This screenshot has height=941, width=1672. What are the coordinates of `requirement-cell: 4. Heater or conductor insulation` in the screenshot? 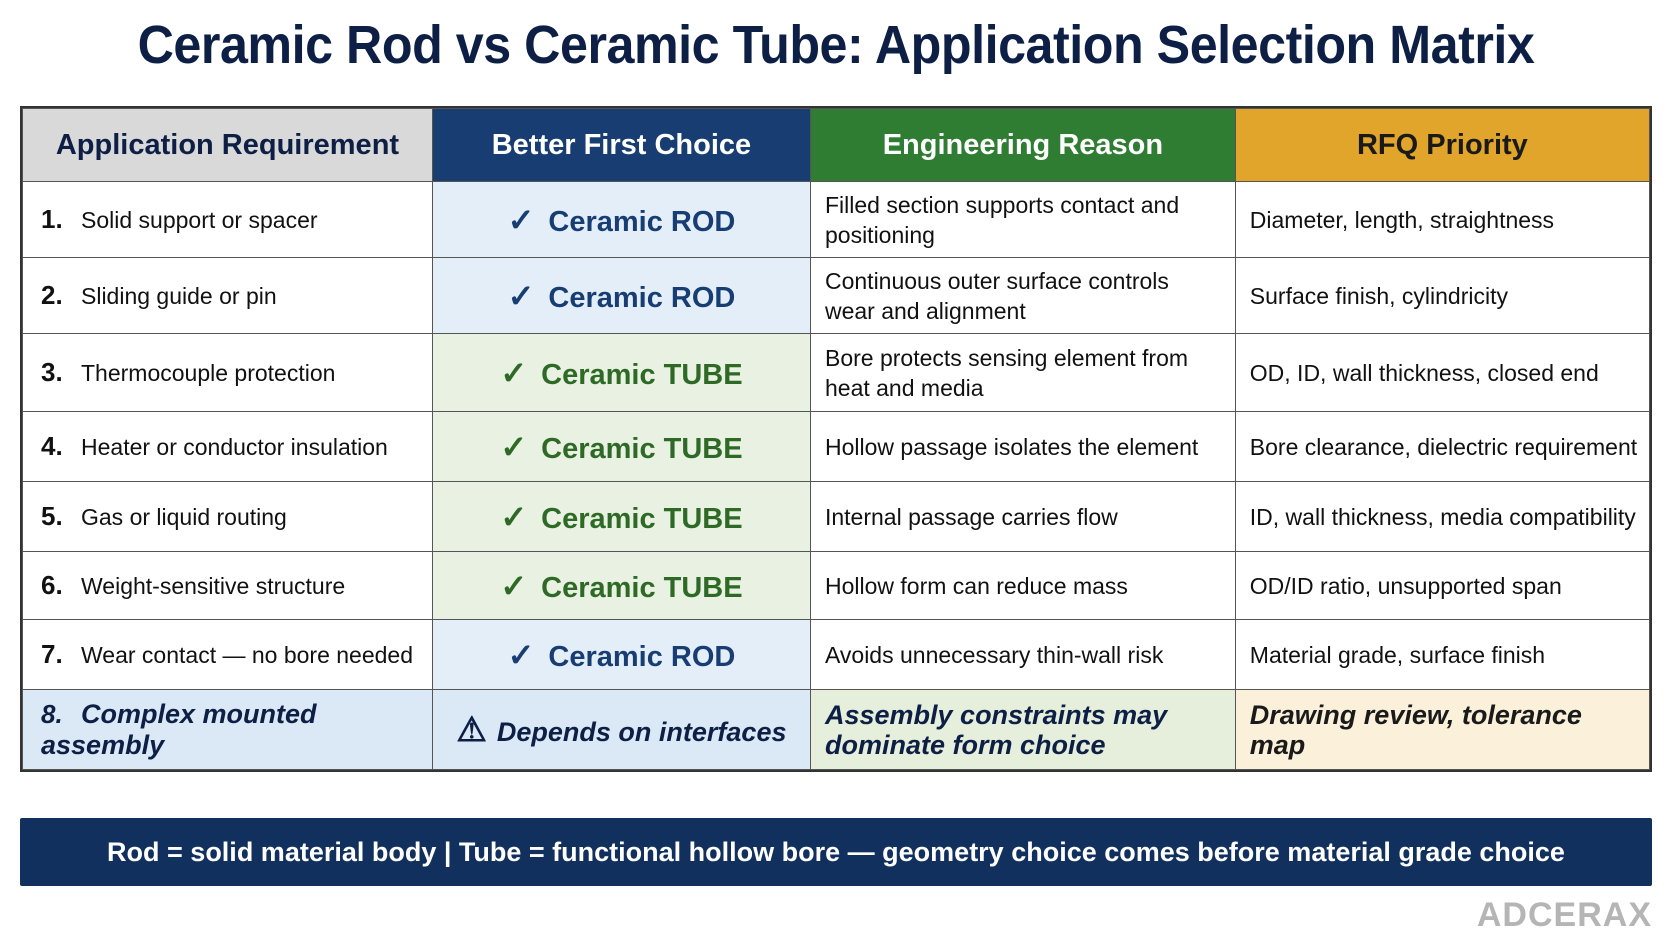 It's located at (227, 446).